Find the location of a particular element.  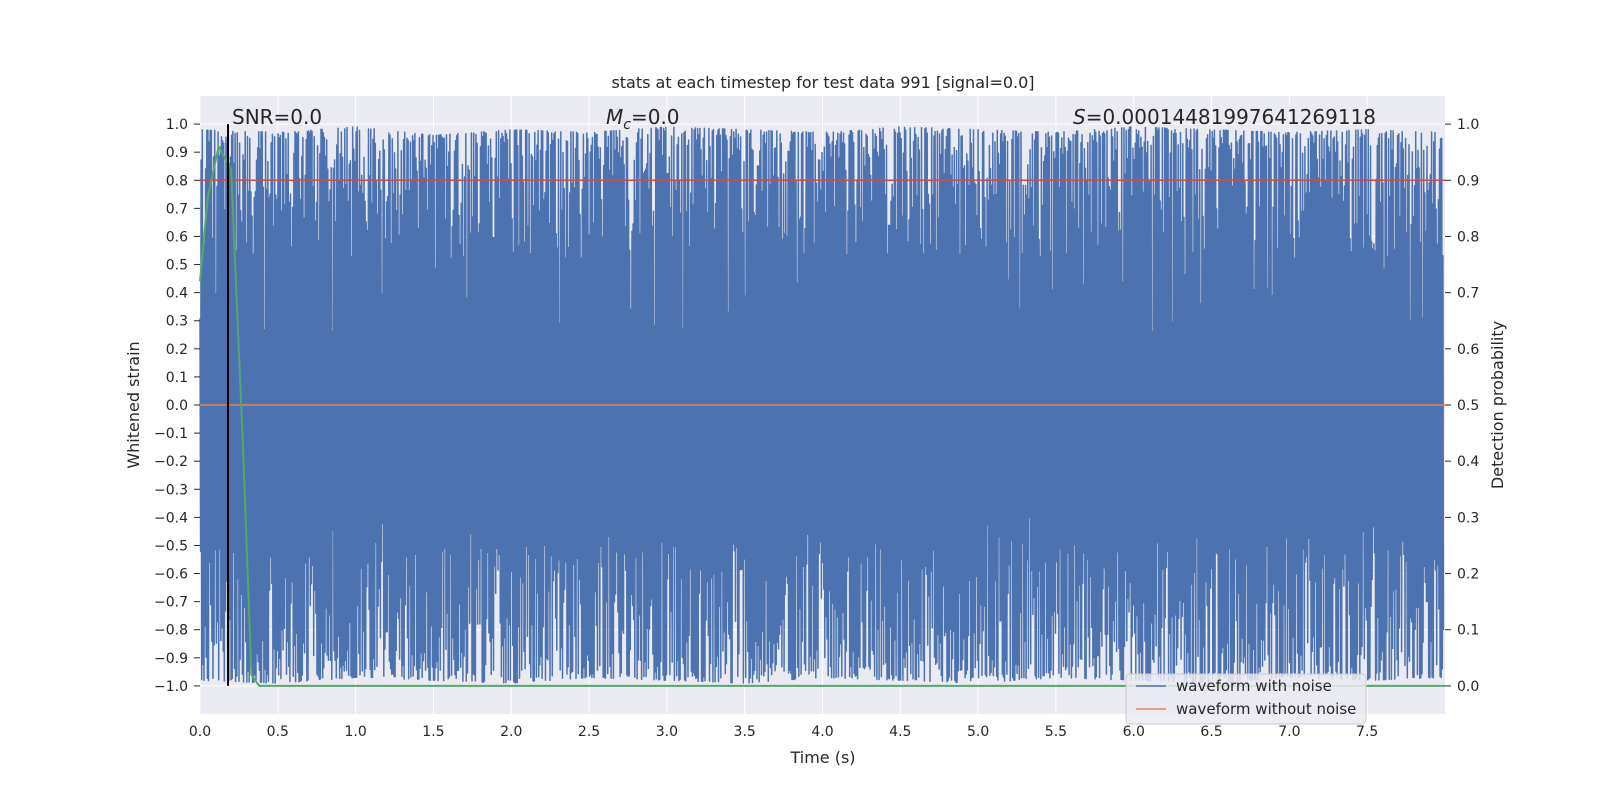

chirp-mass-symbol: M is located at coordinates (614, 117).